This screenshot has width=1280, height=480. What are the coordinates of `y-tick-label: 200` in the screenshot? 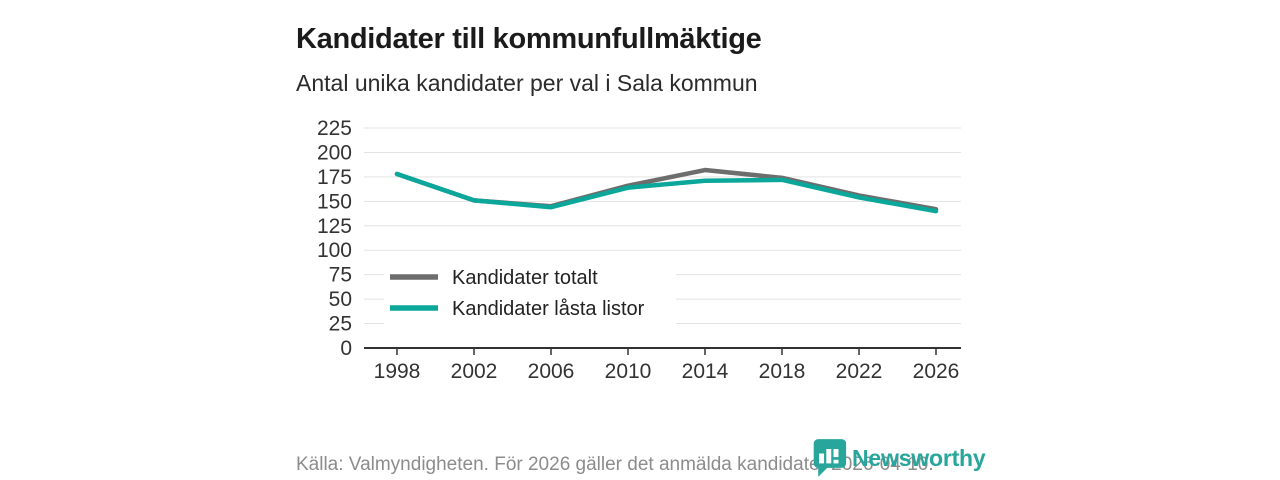 It's located at (334, 152).